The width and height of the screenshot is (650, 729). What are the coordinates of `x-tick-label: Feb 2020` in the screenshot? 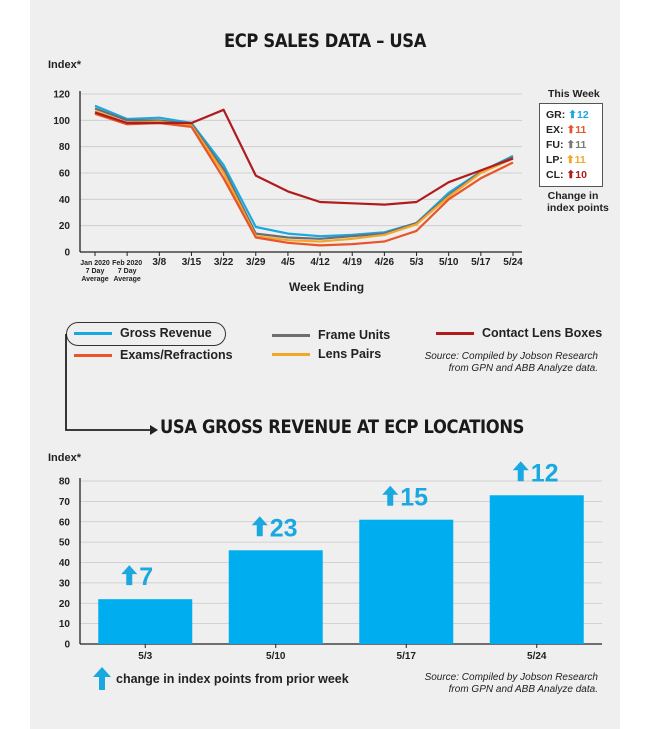 It's located at (127, 263).